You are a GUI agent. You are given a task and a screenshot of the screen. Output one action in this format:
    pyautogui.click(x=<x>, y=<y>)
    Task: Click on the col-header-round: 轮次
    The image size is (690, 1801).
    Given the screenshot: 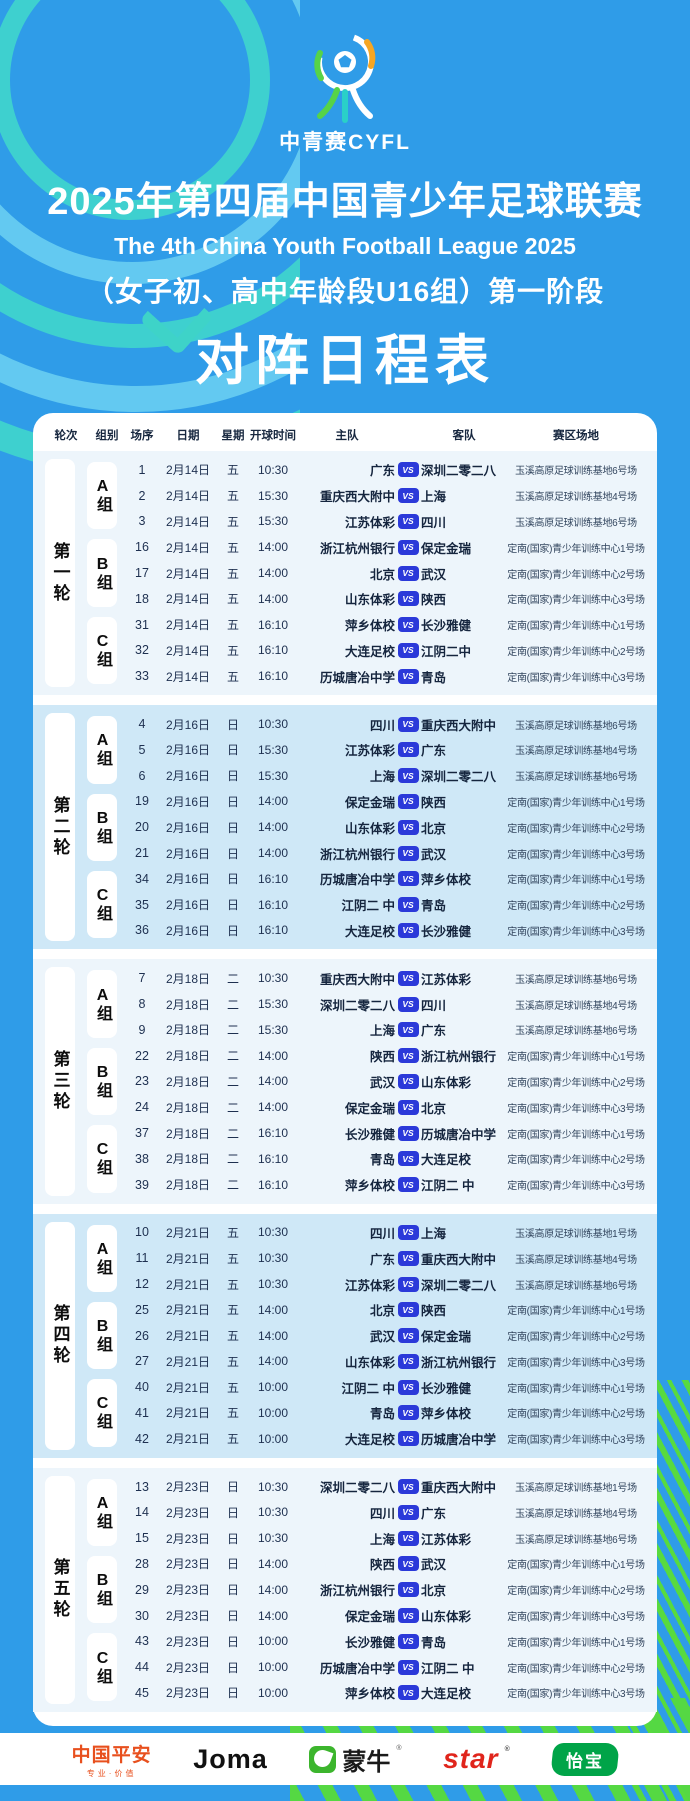 What is the action you would take?
    pyautogui.click(x=66, y=436)
    